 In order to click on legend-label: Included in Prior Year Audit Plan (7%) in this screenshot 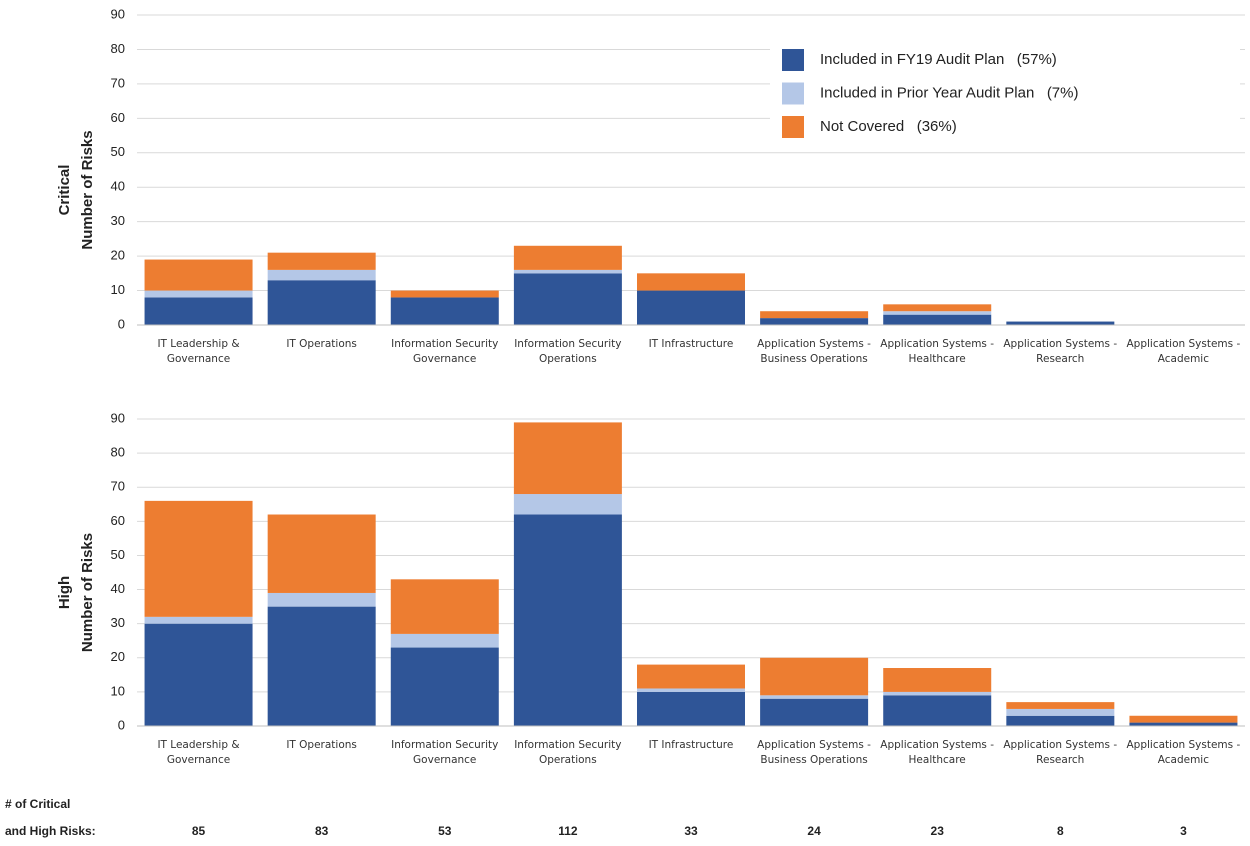, I will do `click(949, 92)`.